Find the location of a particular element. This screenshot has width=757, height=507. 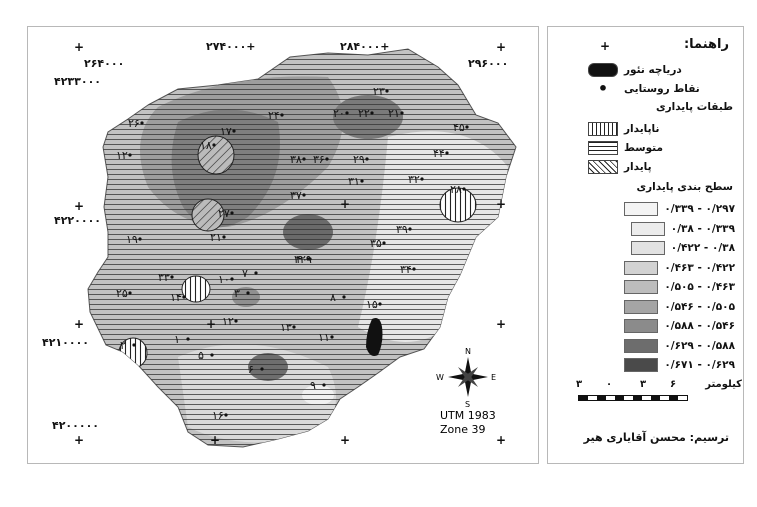

village-label: ۱۸ is located at coordinates (206, 145).